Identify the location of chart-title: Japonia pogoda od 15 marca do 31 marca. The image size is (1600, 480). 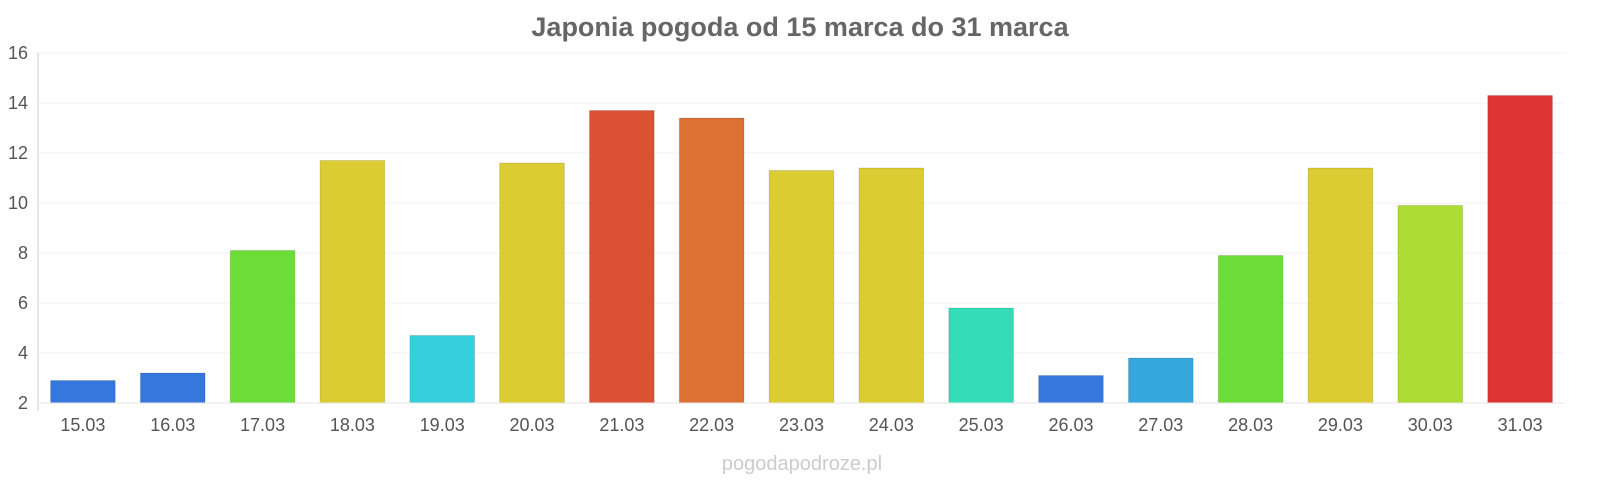
(800, 27).